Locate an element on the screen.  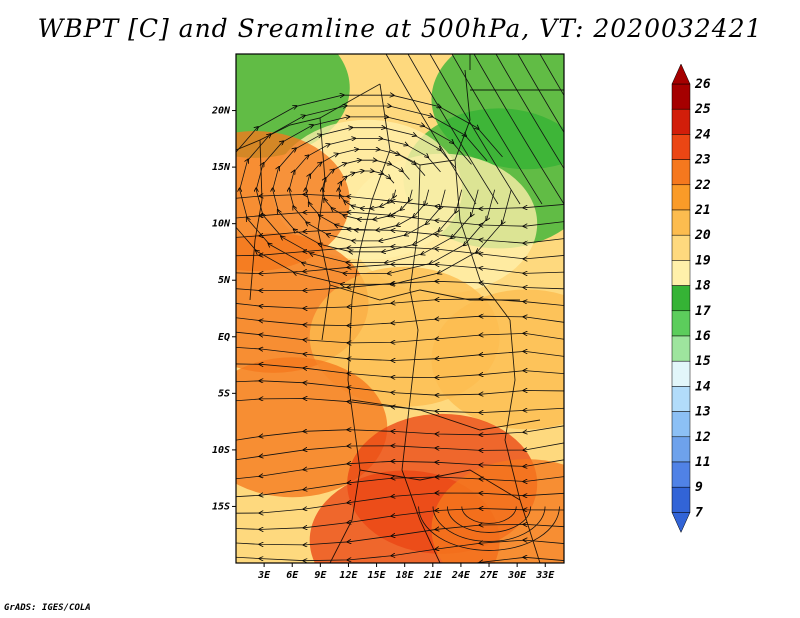
colorbar-label: 12 is located at coordinates (703, 437).